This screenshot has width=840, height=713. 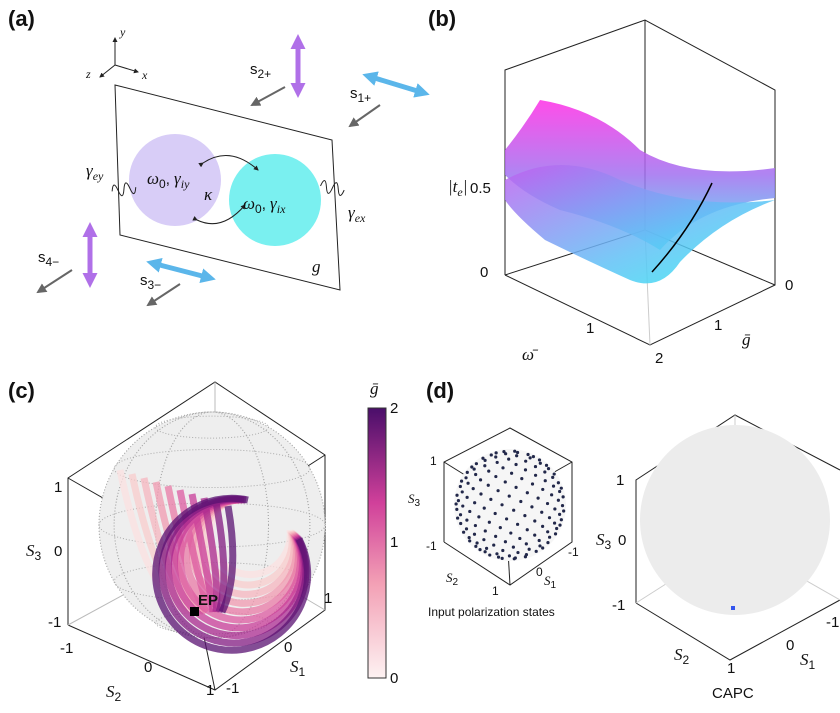 What do you see at coordinates (452, 579) in the screenshot?
I see `axis-label: S2` at bounding box center [452, 579].